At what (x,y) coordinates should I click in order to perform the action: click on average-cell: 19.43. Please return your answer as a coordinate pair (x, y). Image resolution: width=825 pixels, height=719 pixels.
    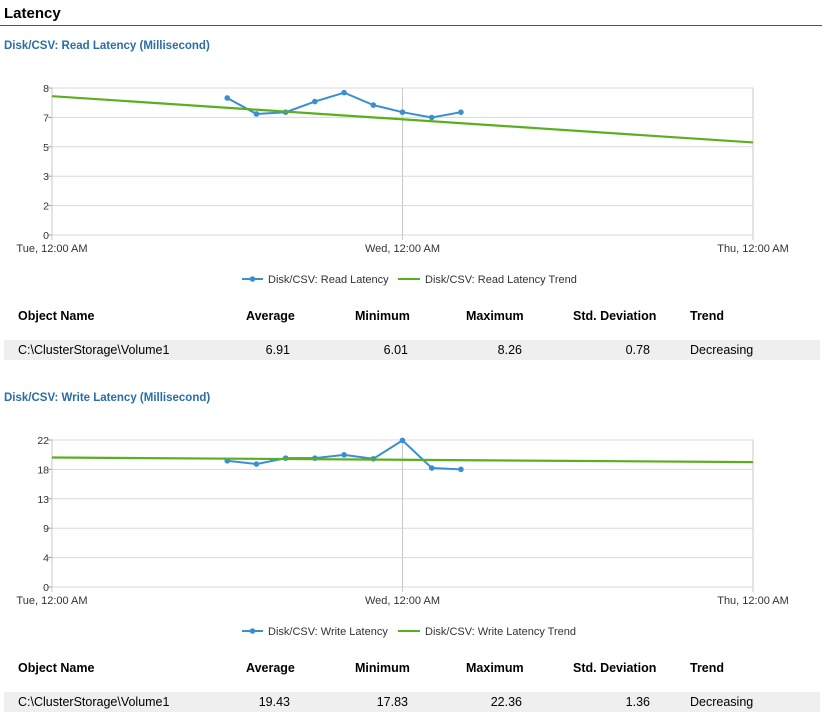
    Looking at the image, I should click on (274, 702).